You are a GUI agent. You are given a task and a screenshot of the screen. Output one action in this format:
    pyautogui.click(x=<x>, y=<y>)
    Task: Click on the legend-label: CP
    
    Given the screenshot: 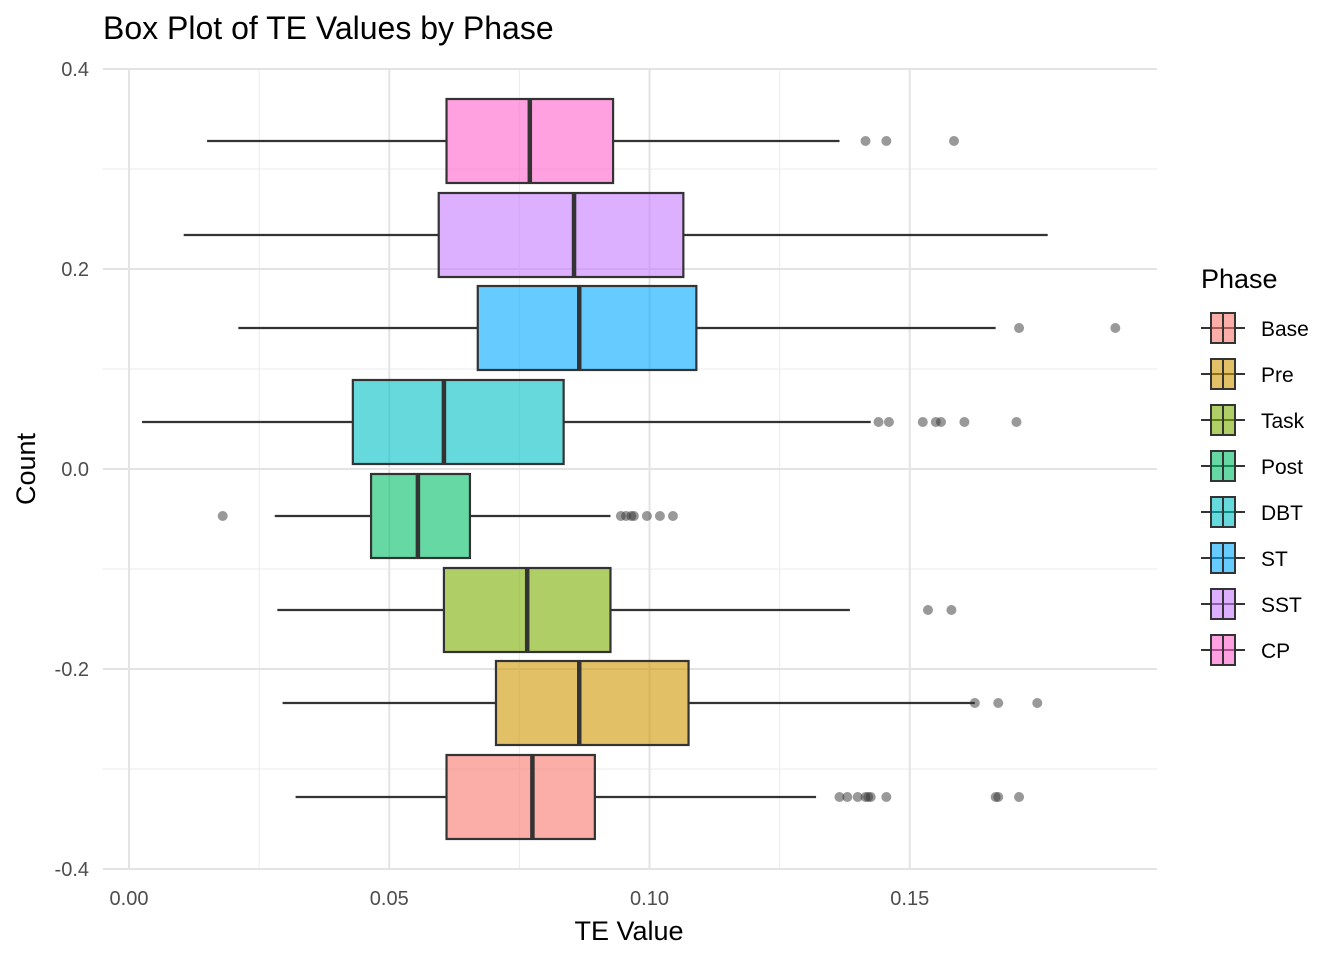 What is the action you would take?
    pyautogui.click(x=1275, y=651)
    